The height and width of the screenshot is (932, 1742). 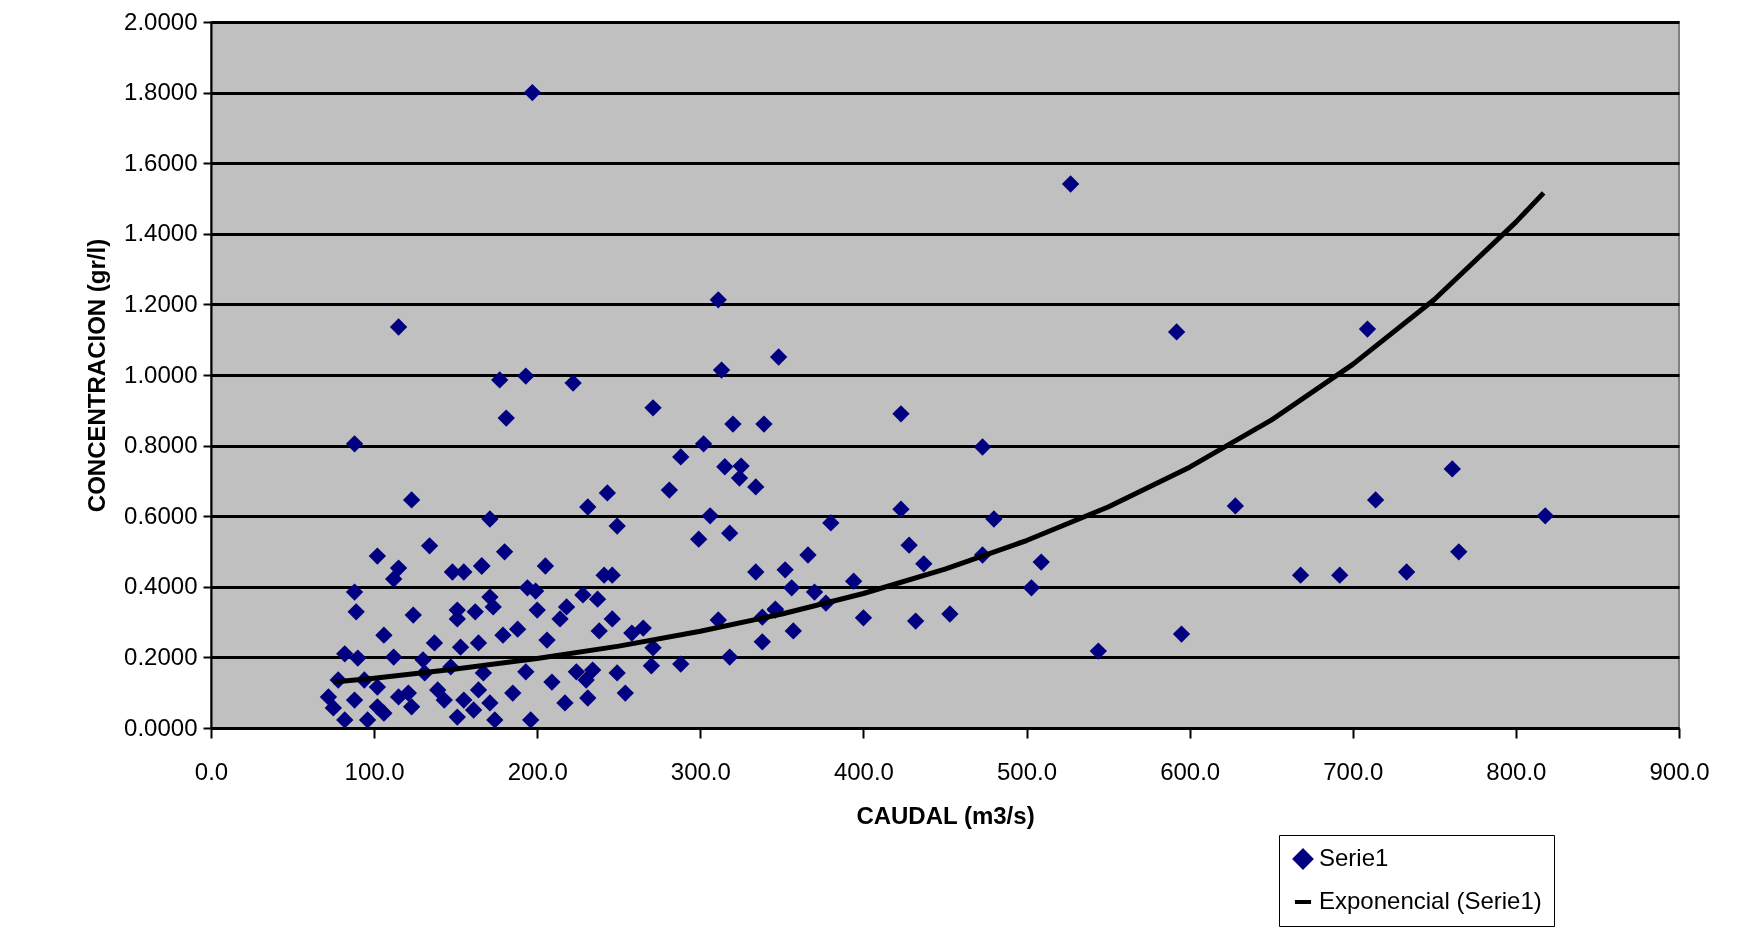 What do you see at coordinates (700, 771) in the screenshot?
I see `x-tick-label: 300.0` at bounding box center [700, 771].